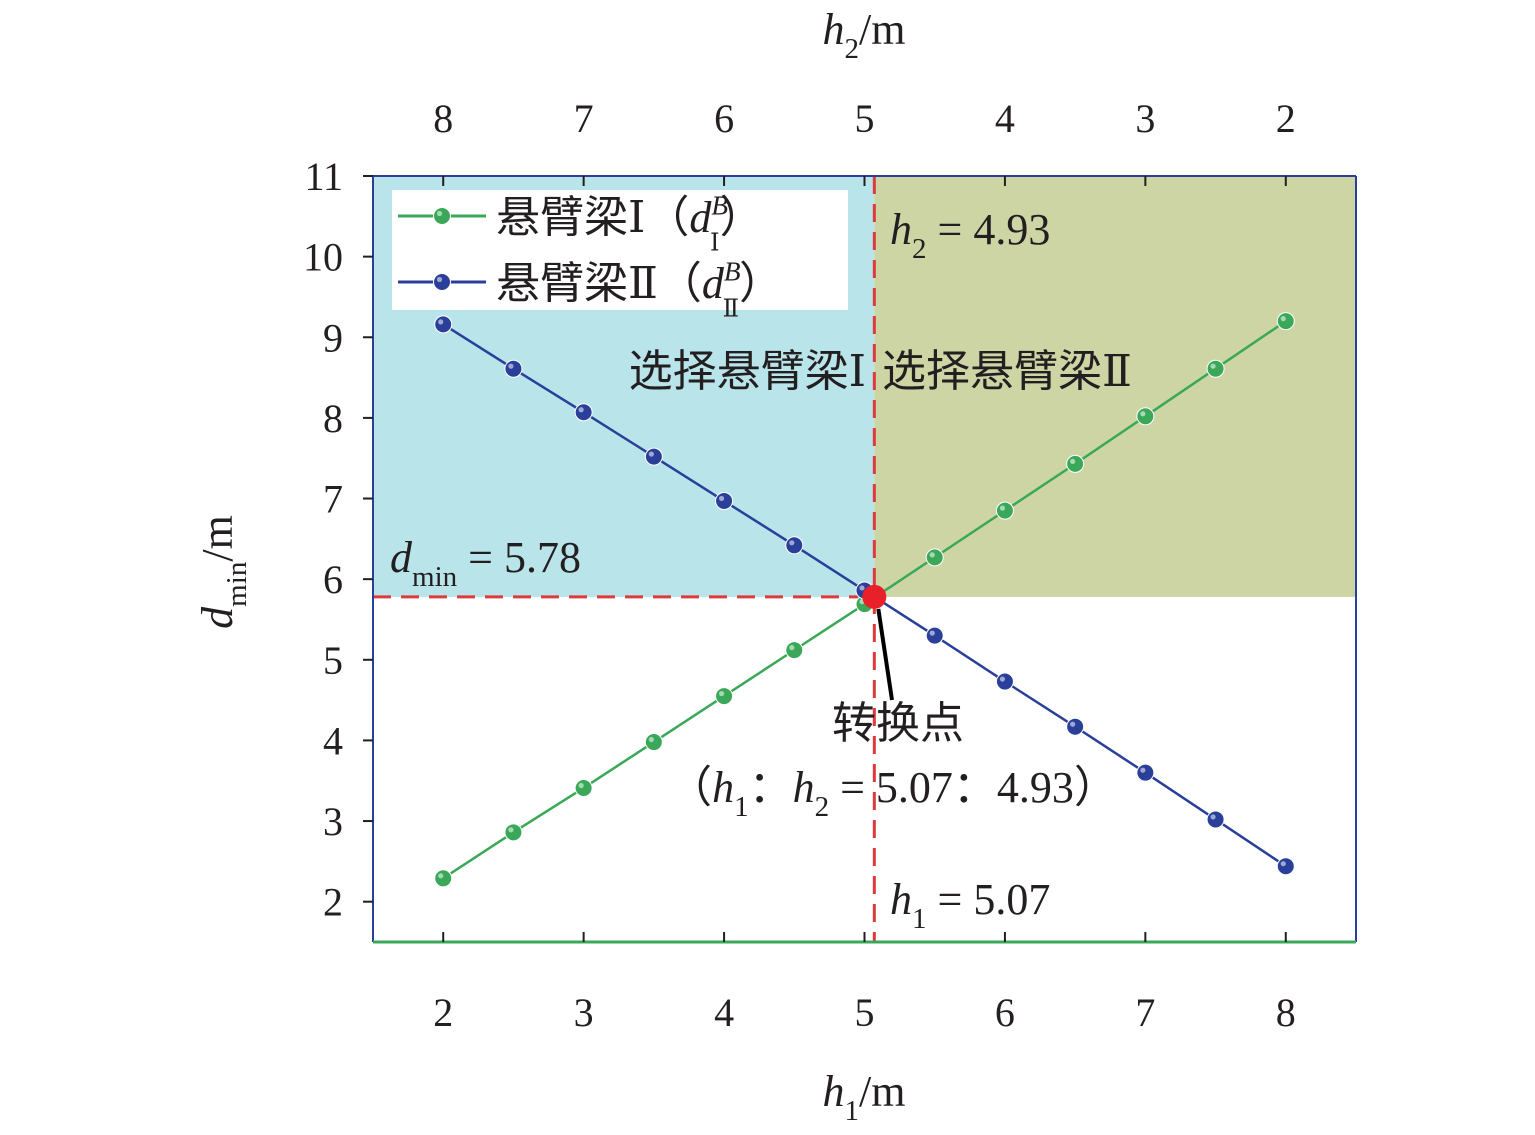 The width and height of the screenshot is (1535, 1135). I want to click on x-bottom-tick-label: 8, so click(1286, 1012).